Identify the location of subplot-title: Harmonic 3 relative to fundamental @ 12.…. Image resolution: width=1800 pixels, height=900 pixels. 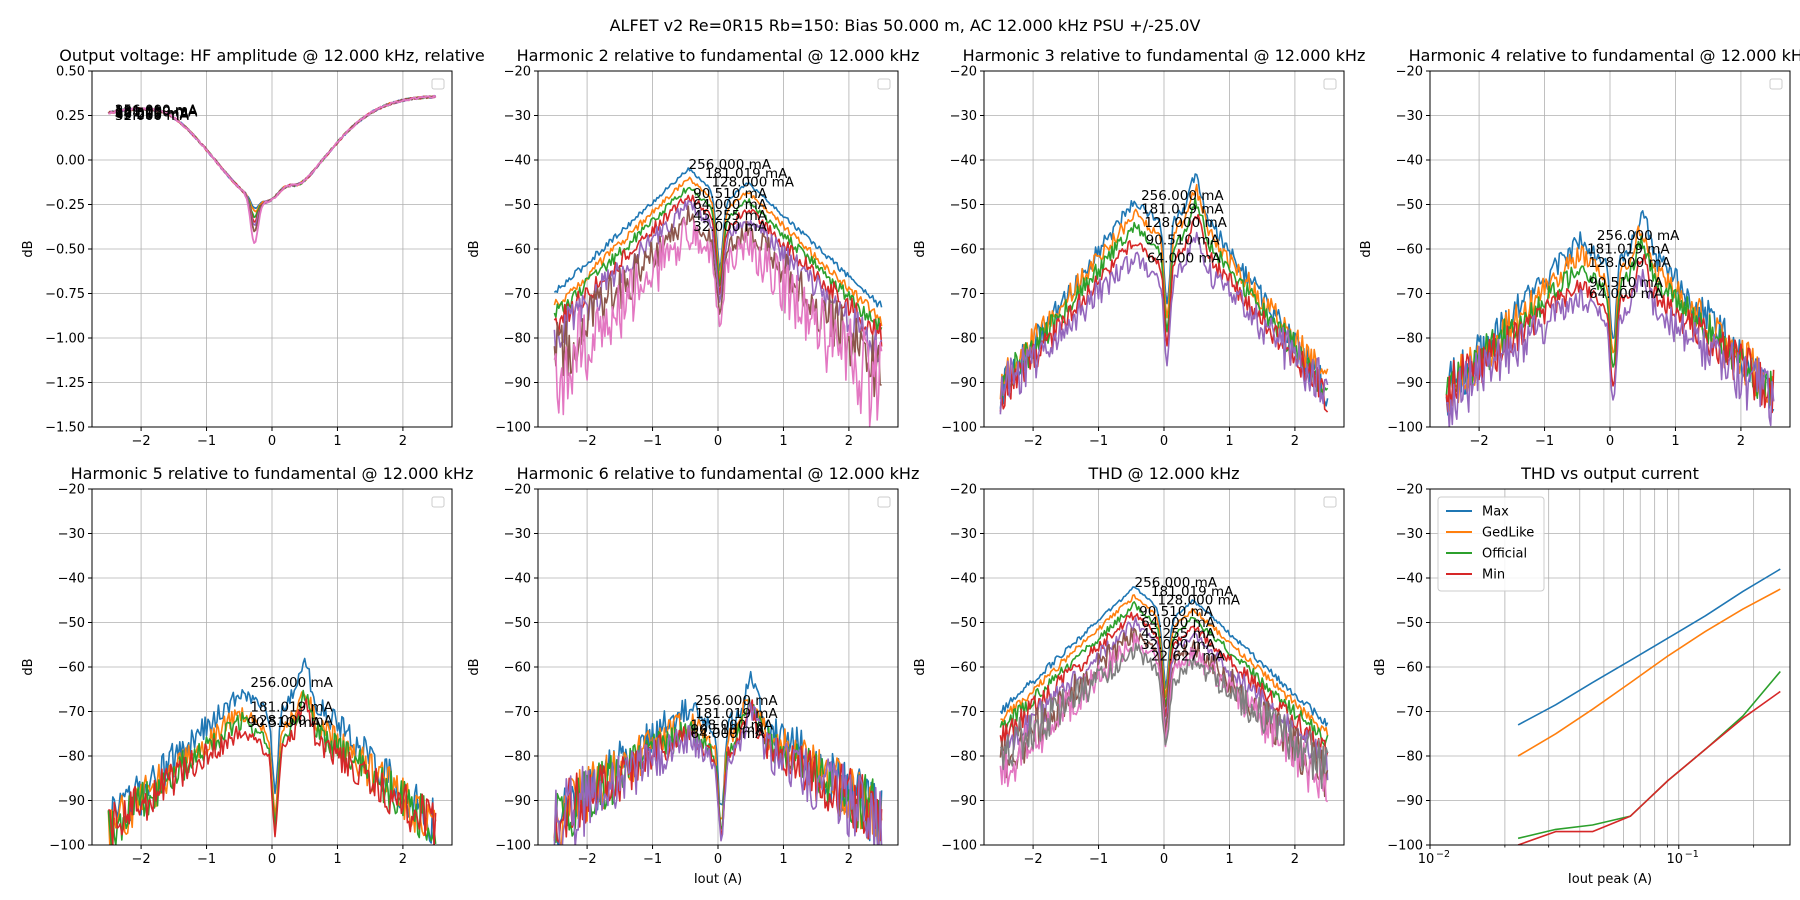
(1164, 55).